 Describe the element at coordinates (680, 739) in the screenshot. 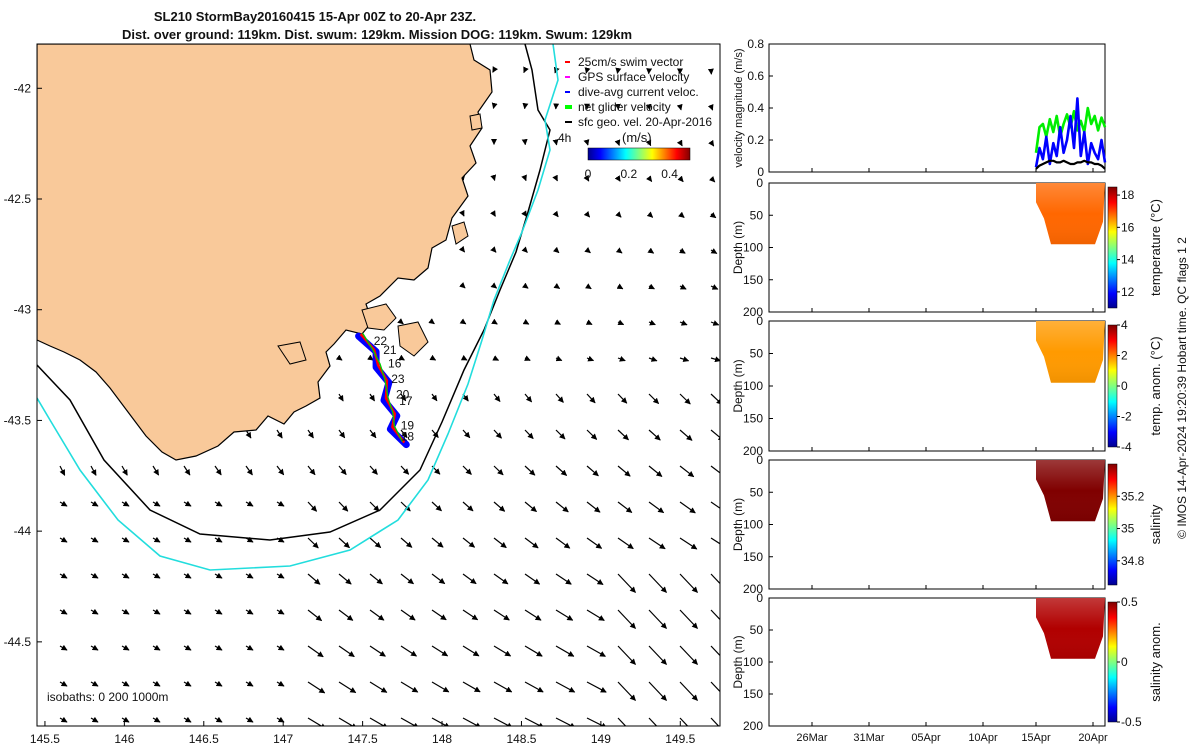

I see `x-tick-label: 149.5` at that location.